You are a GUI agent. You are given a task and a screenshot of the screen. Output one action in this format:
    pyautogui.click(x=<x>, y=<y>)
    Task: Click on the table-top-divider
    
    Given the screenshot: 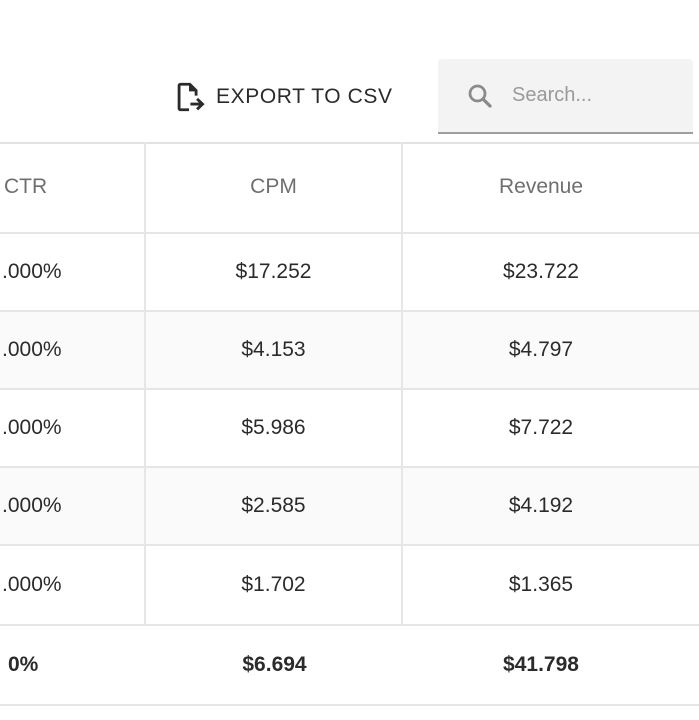 What is the action you would take?
    pyautogui.click(x=349, y=143)
    